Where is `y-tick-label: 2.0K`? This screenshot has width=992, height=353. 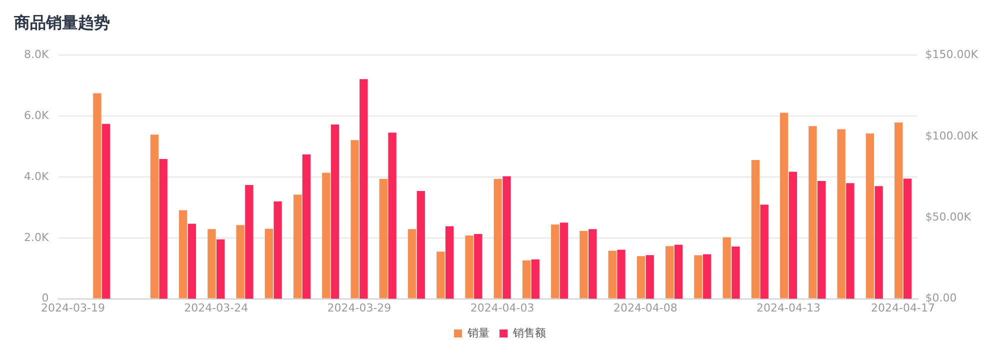
y-tick-label: 2.0K is located at coordinates (37, 237).